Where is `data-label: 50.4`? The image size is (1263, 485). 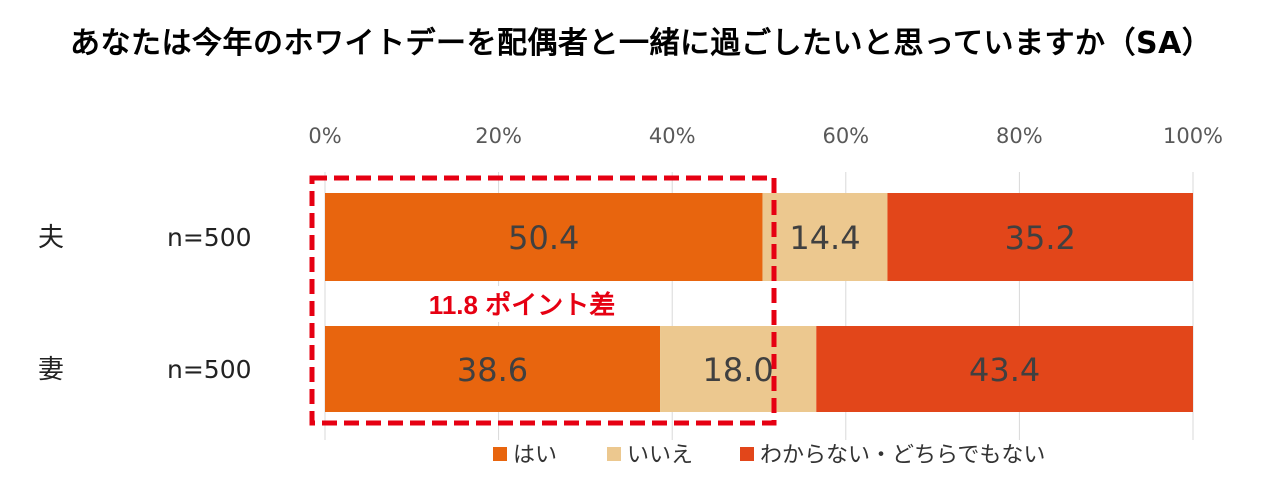 data-label: 50.4 is located at coordinates (543, 238).